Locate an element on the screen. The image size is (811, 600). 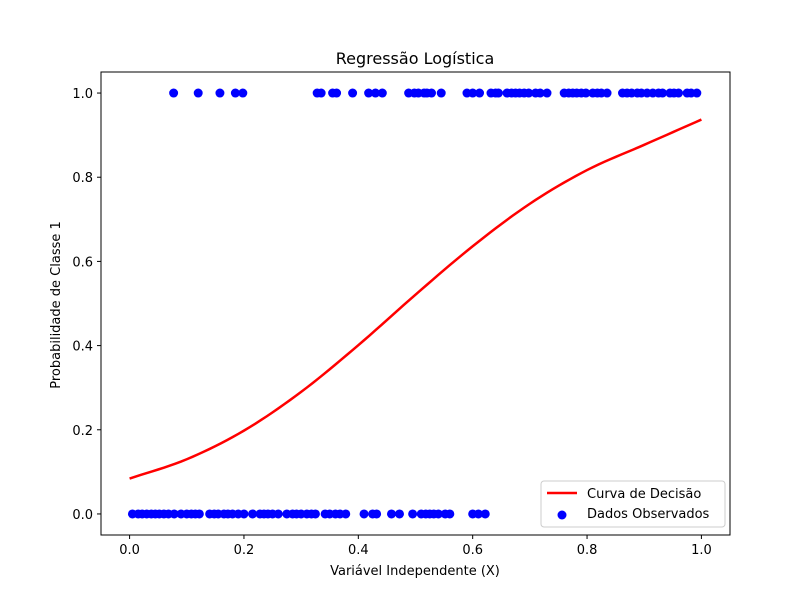
x-axis: 0.0 0.2 0.4 0.6 0.8 1.0 is located at coordinates (415, 546).